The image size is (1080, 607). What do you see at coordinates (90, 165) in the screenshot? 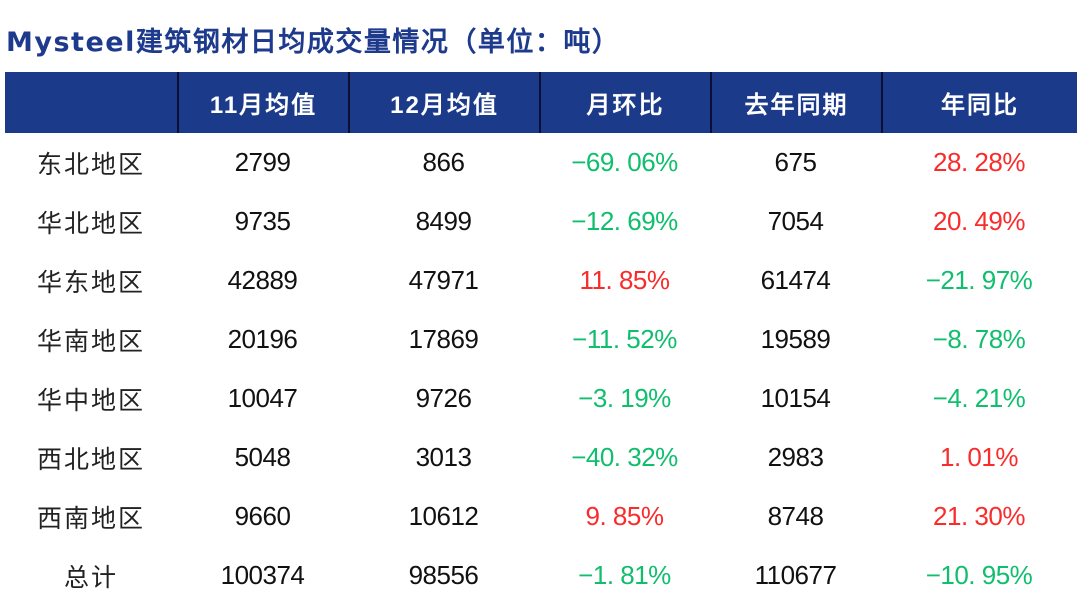
I see `region-label: 东北地区` at bounding box center [90, 165].